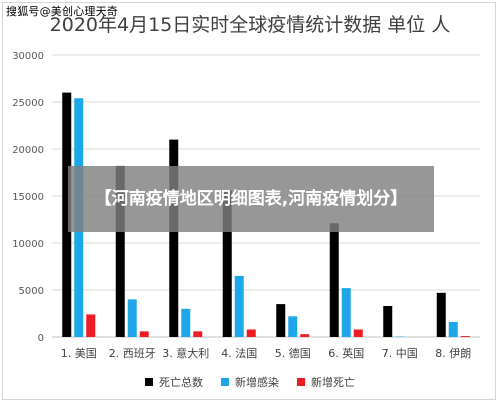 The height and width of the screenshot is (404, 500). What do you see at coordinates (31, 291) in the screenshot?
I see `y-tick-label: 5000` at bounding box center [31, 291].